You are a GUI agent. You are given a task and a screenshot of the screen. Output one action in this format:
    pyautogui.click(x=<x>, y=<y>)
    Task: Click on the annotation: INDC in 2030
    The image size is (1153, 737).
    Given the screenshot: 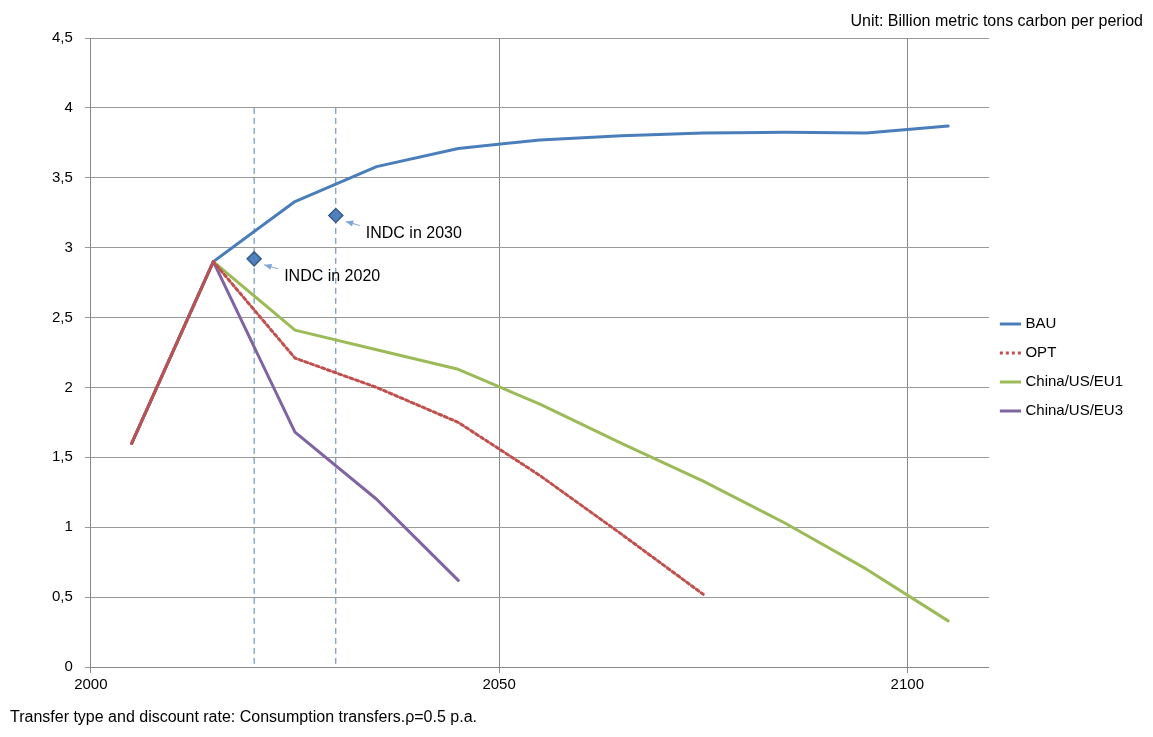 What is the action you would take?
    pyautogui.click(x=413, y=232)
    